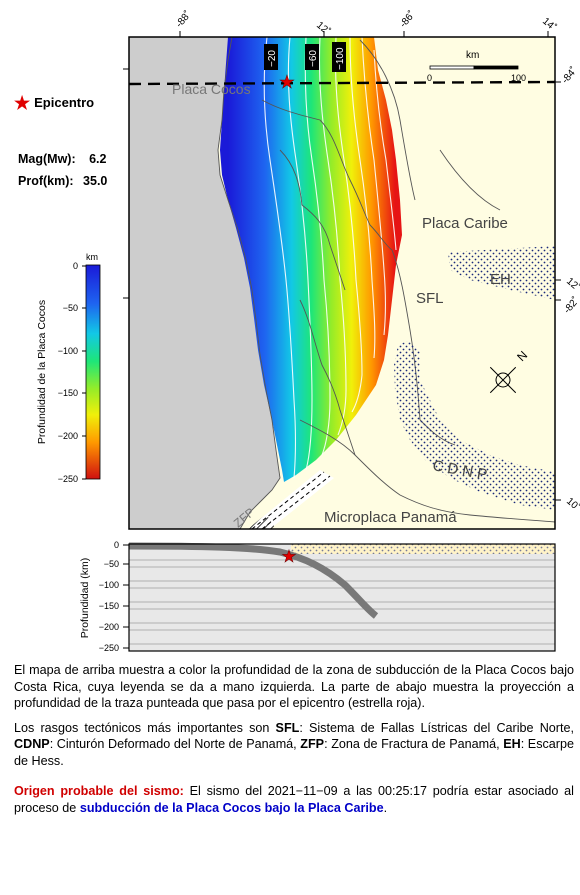 Image resolution: width=580 pixels, height=895 pixels. Describe the element at coordinates (98, 159) in the screenshot. I see `magnitude-value: 6.2` at that location.